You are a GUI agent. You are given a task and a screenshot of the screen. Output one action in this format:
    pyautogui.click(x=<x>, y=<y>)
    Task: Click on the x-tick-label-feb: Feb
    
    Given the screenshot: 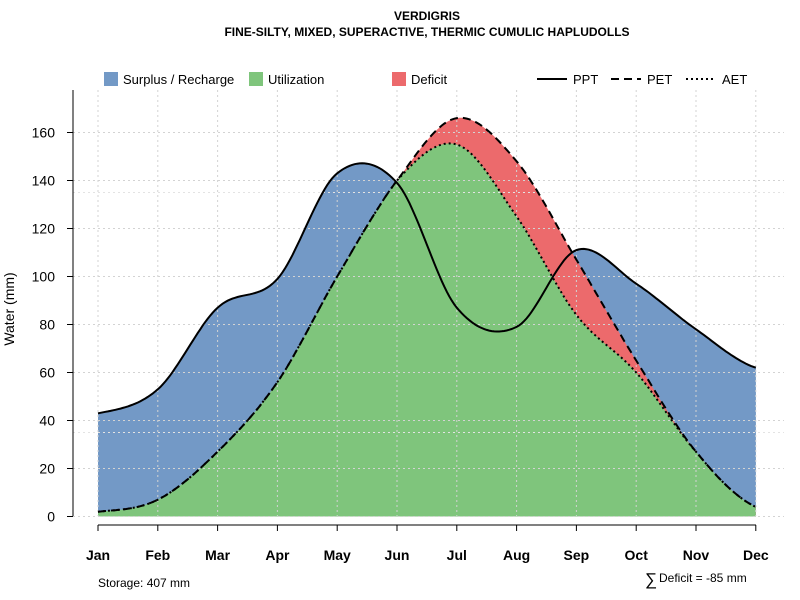 What is the action you would take?
    pyautogui.click(x=157, y=555)
    